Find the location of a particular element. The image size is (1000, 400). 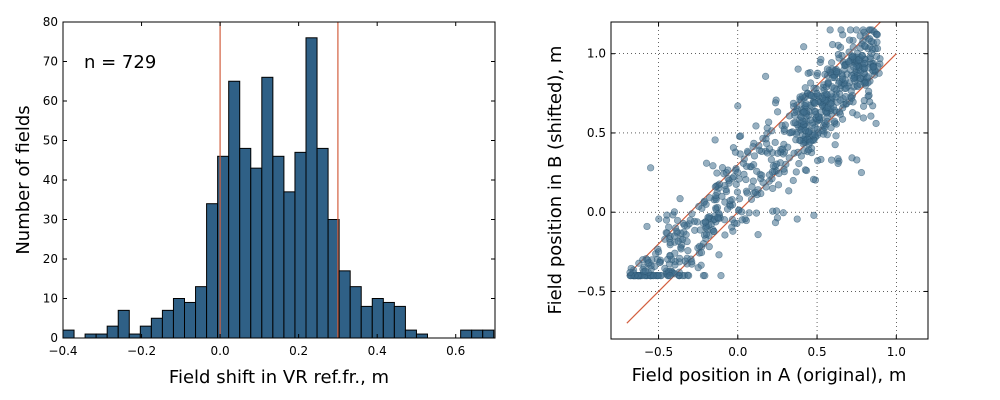

x-tick-label: 0.6 is located at coordinates (455, 351).